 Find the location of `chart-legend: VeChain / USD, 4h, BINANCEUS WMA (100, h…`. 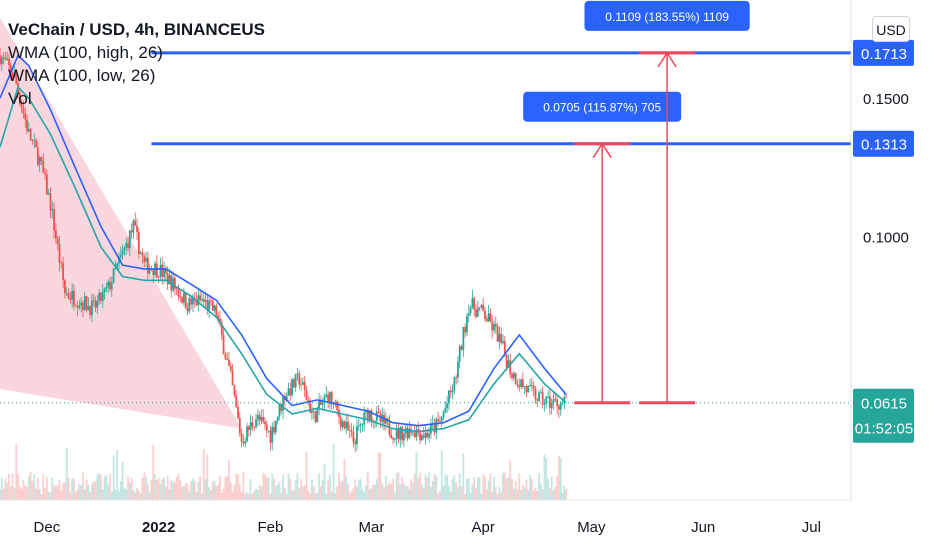

chart-legend: VeChain / USD, 4h, BINANCEUS WMA (100, h… is located at coordinates (136, 64).